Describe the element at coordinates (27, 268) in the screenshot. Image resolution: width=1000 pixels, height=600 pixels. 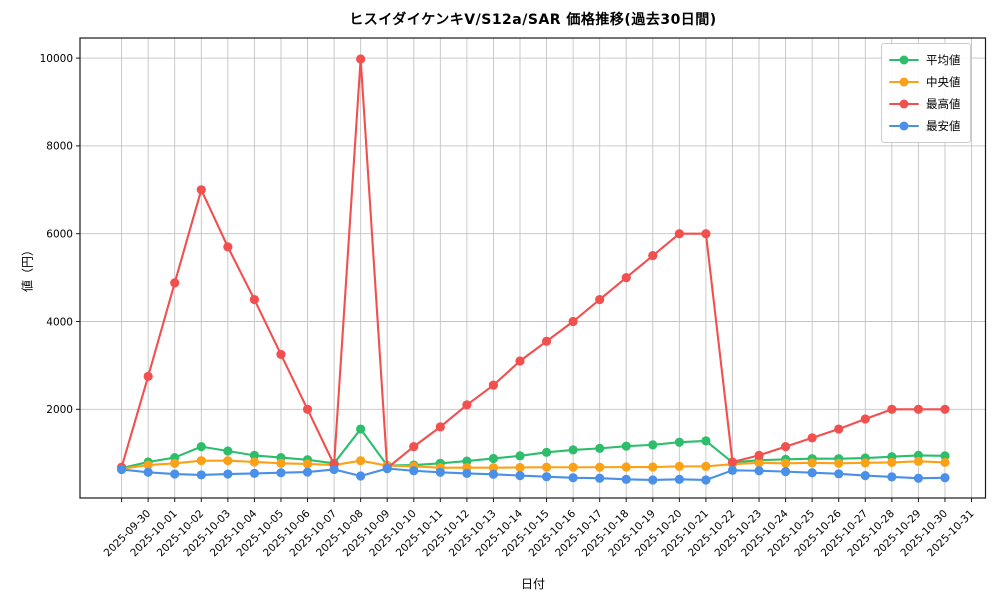
I see `y-axis-label: 値（円）` at that location.